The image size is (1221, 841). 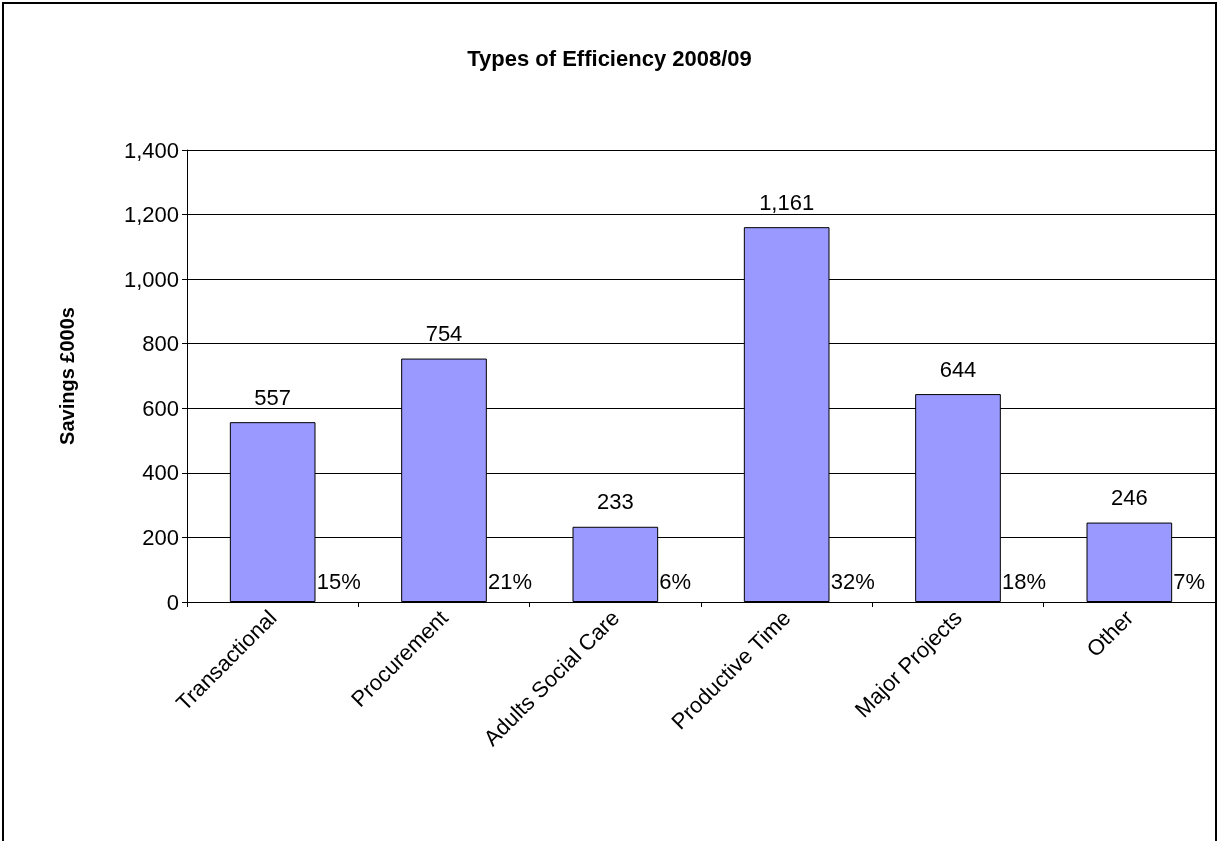 I want to click on y-tick-label: 1,200, so click(x=151, y=215).